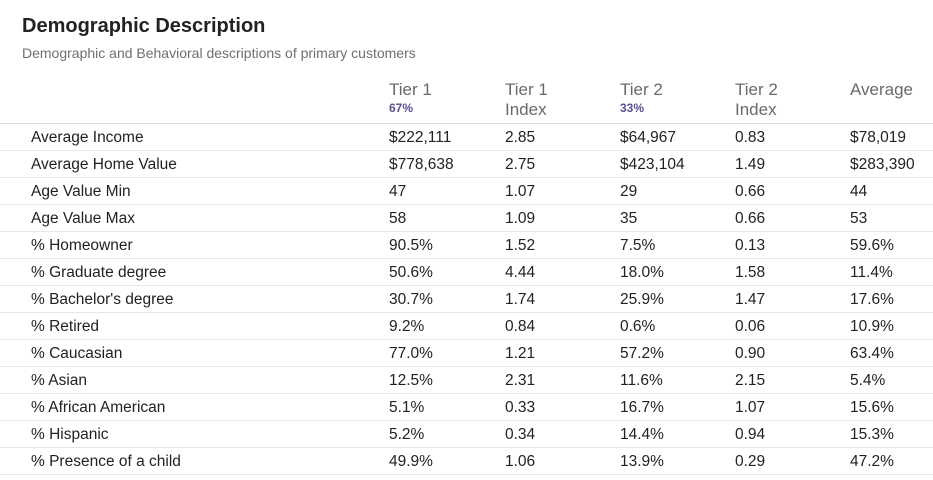  What do you see at coordinates (411, 245) in the screenshot?
I see `table-cell: 90.5%` at bounding box center [411, 245].